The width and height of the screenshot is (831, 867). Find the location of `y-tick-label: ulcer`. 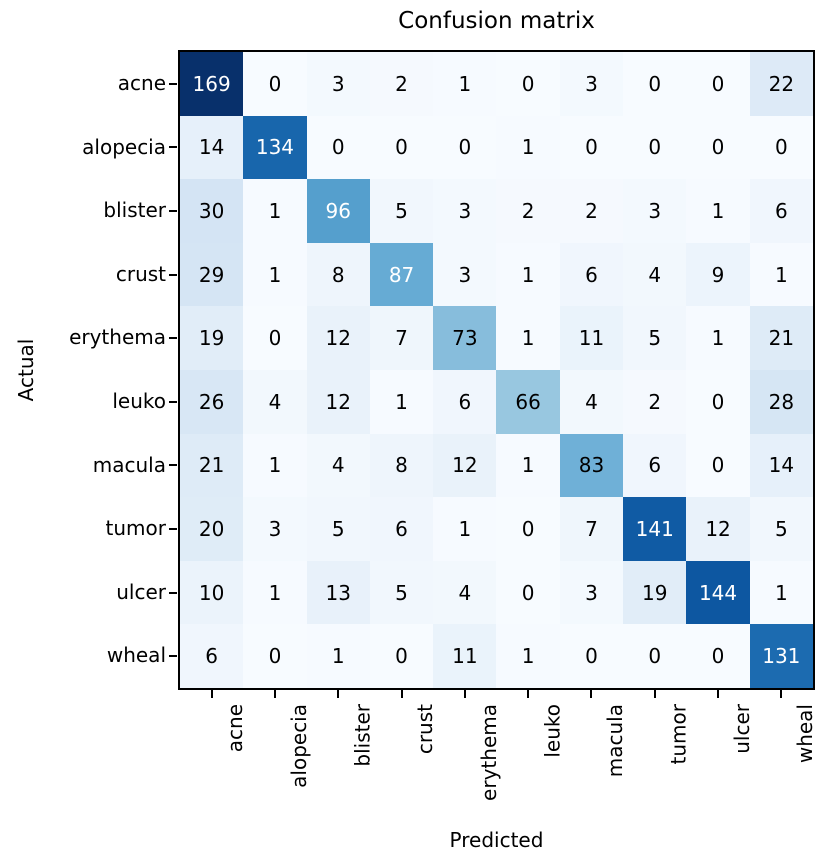

y-tick-label: ulcer is located at coordinates (141, 591).